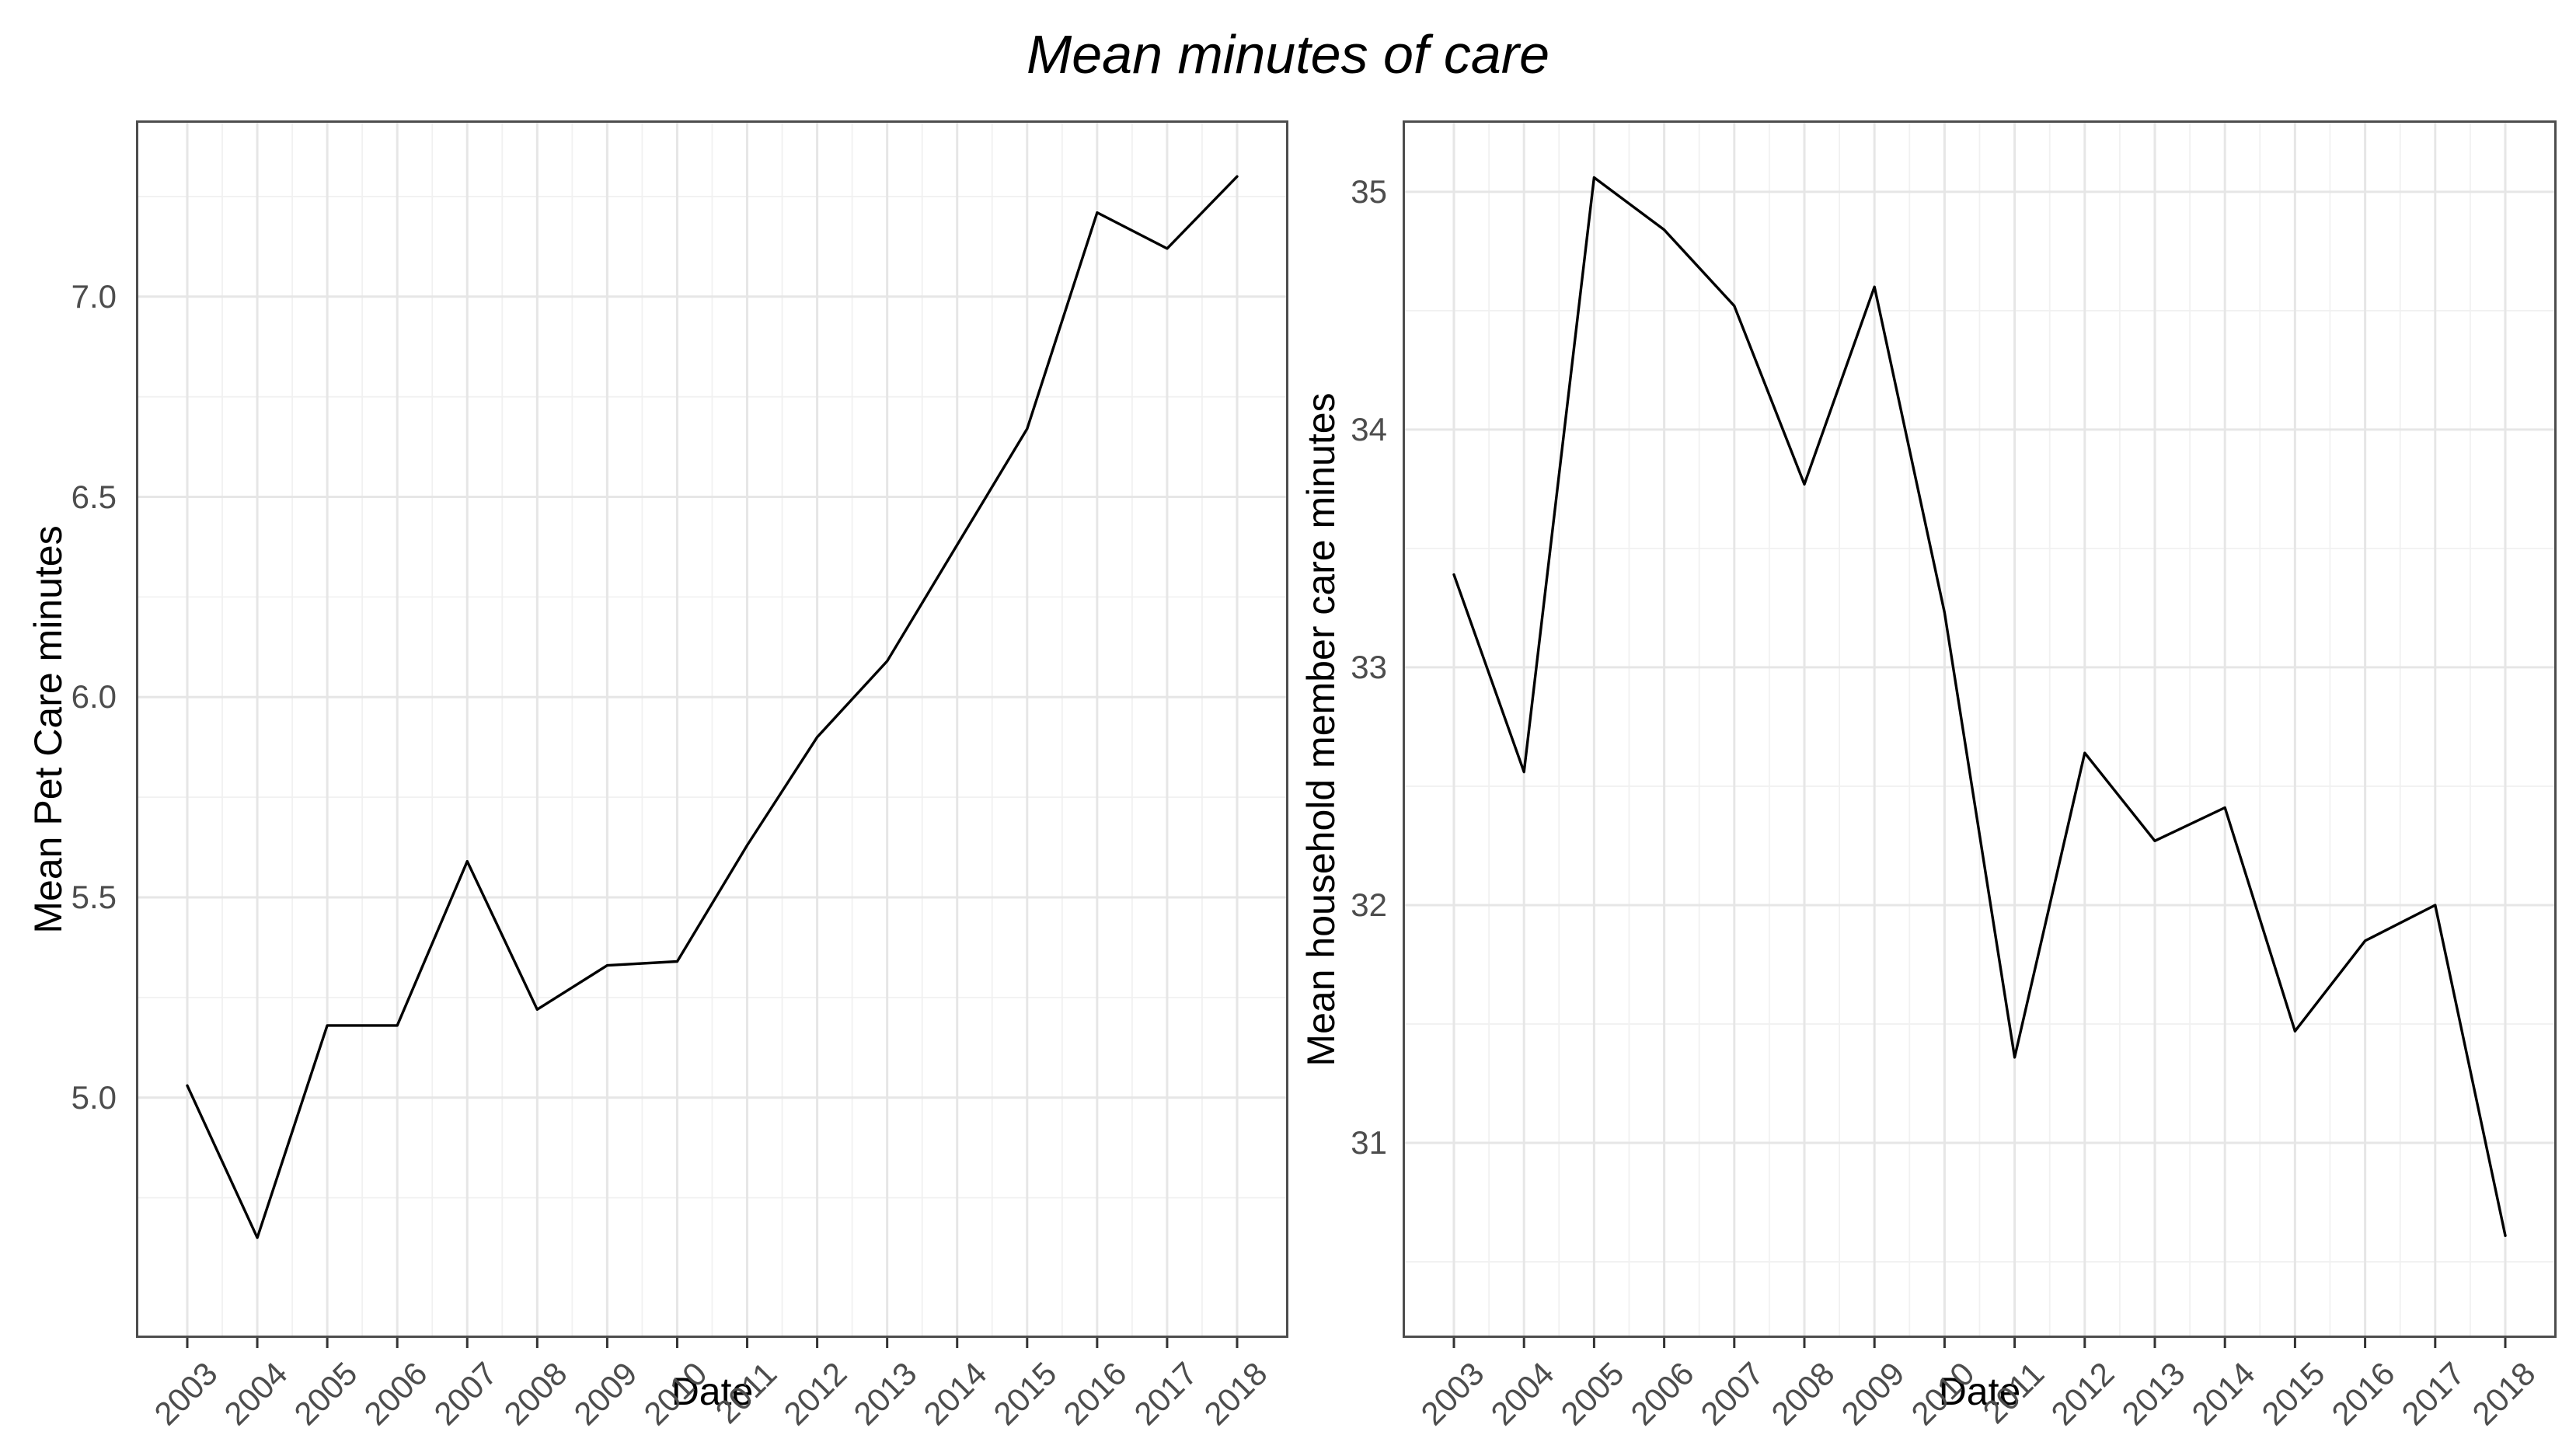  What do you see at coordinates (1369, 666) in the screenshot?
I see `y-tick-label: 33` at bounding box center [1369, 666].